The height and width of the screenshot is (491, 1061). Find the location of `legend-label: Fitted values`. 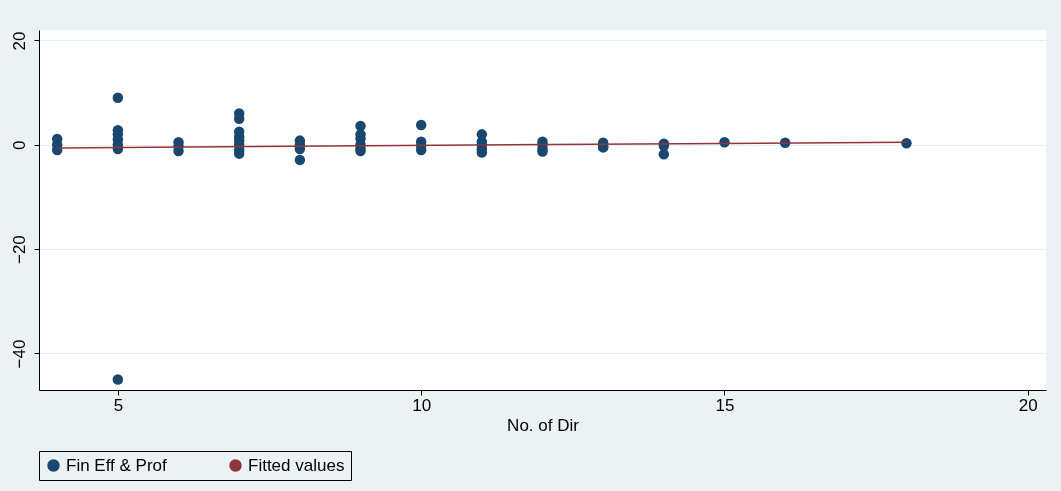

legend-label: Fitted values is located at coordinates (296, 465).